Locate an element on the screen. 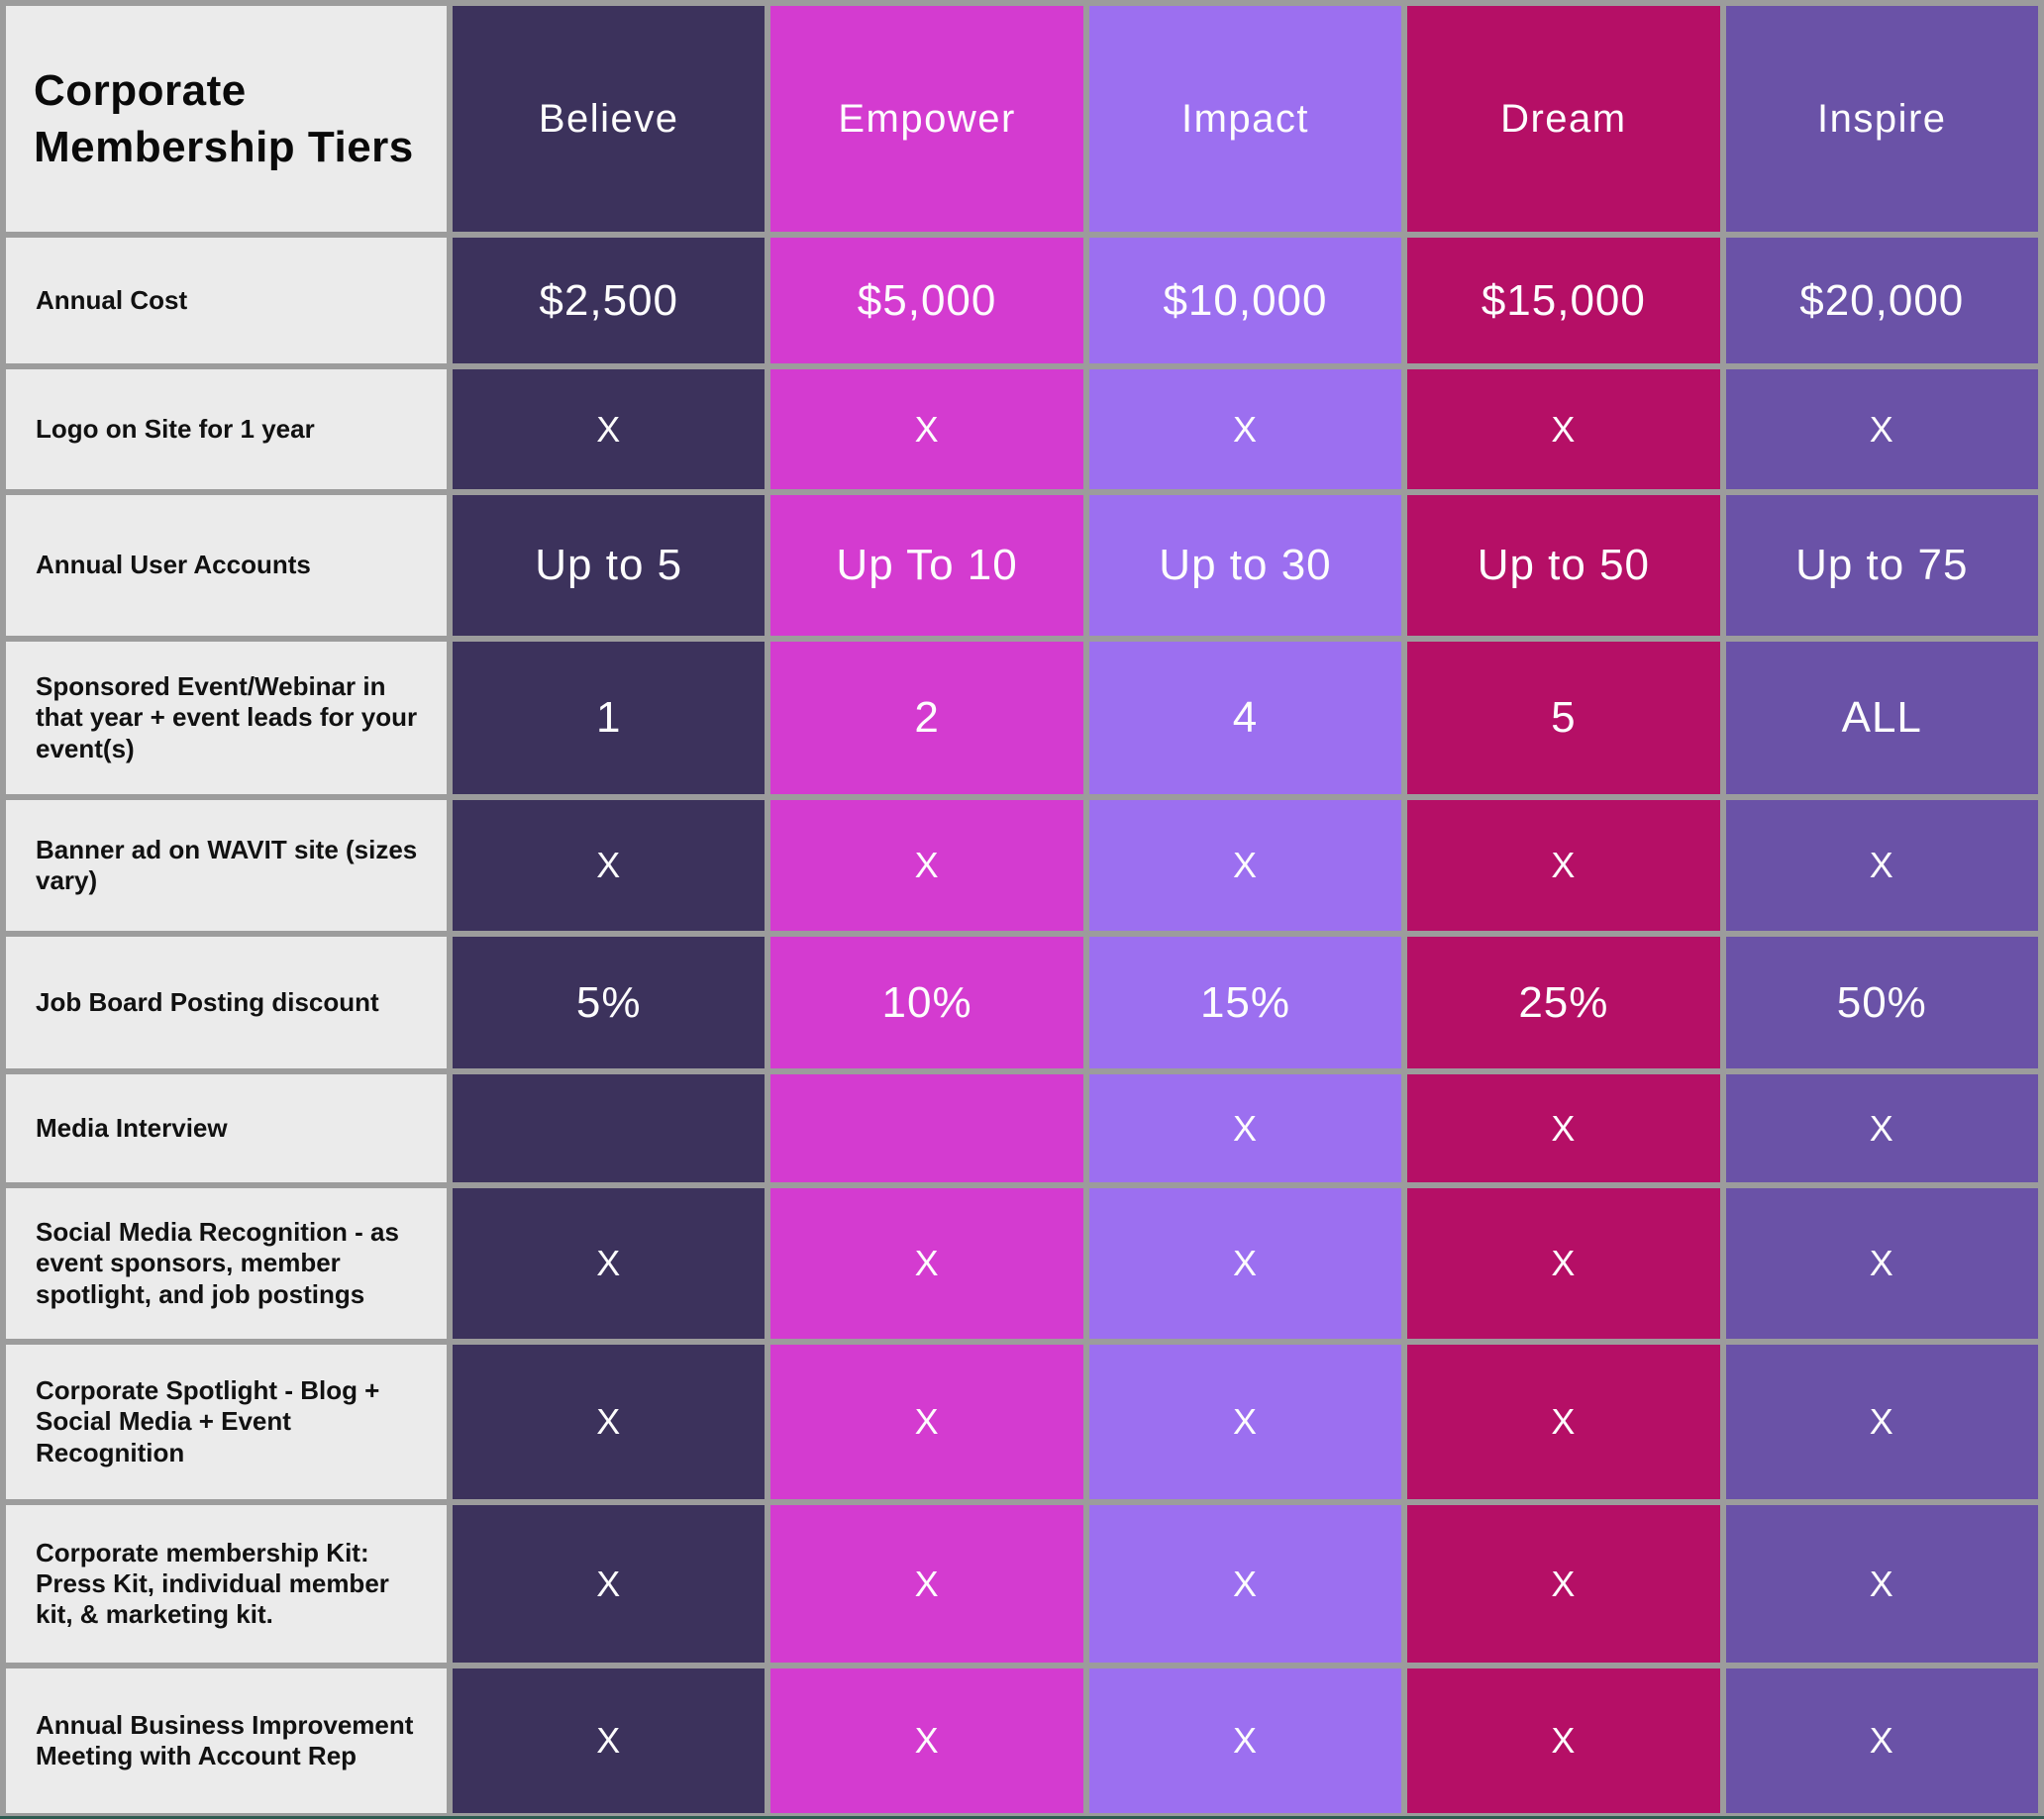  row-label-4: Banner ad on WAVIT site (sizes vary) is located at coordinates (226, 865).